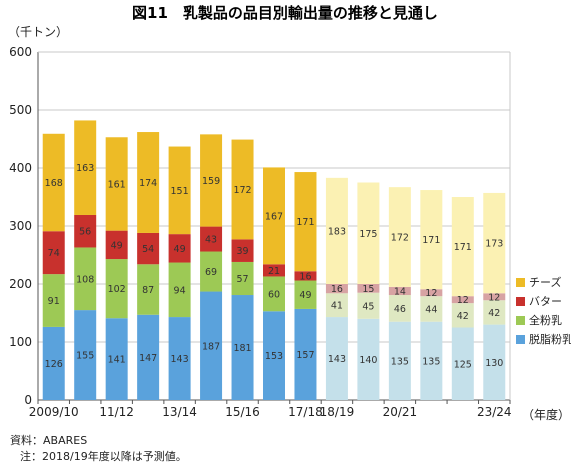 The height and width of the screenshot is (464, 571). What do you see at coordinates (103, 456) in the screenshot?
I see `forecast-note: 注：2018/19年度以降は予測値。` at bounding box center [103, 456].